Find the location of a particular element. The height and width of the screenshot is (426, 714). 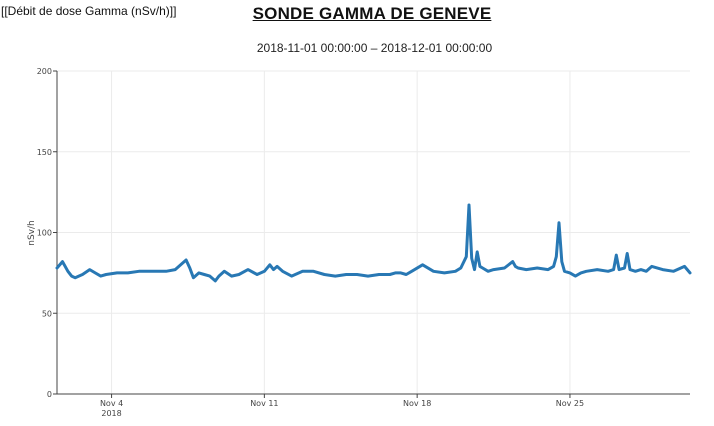

page-title: SONDE GAMMA DE GENEVE is located at coordinates (357, 14).